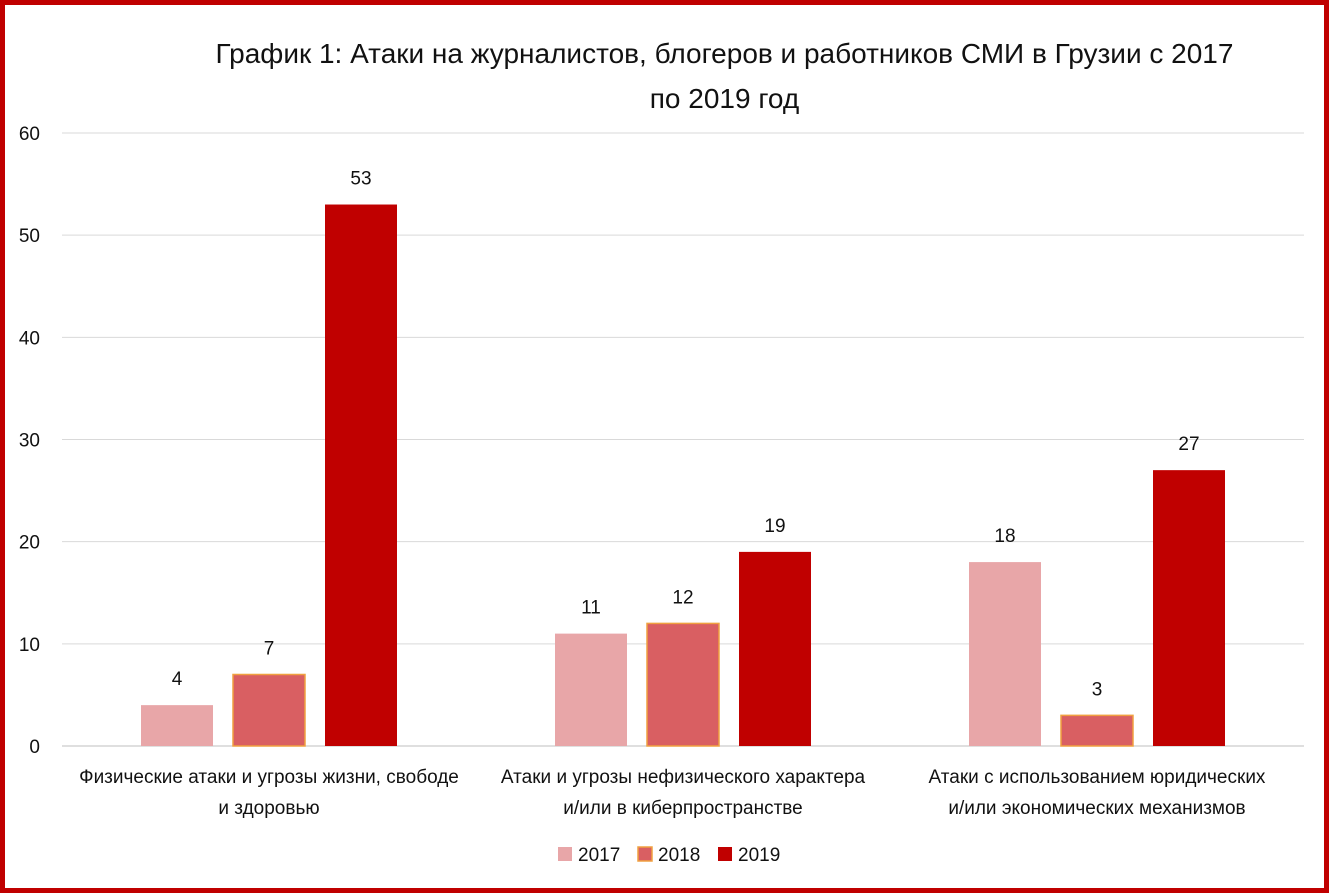 Image resolution: width=1329 pixels, height=893 pixels. What do you see at coordinates (1097, 777) in the screenshot?
I see `category-label: Атаки с использованием юридических` at bounding box center [1097, 777].